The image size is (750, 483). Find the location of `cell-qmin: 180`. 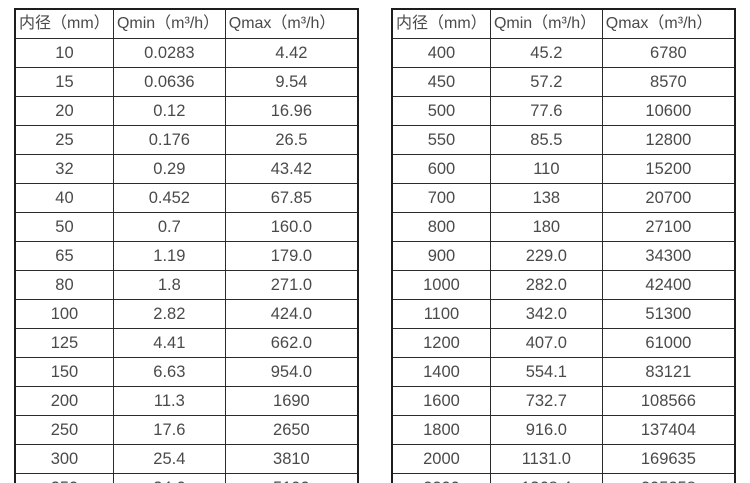

cell-qmin: 180 is located at coordinates (546, 227).